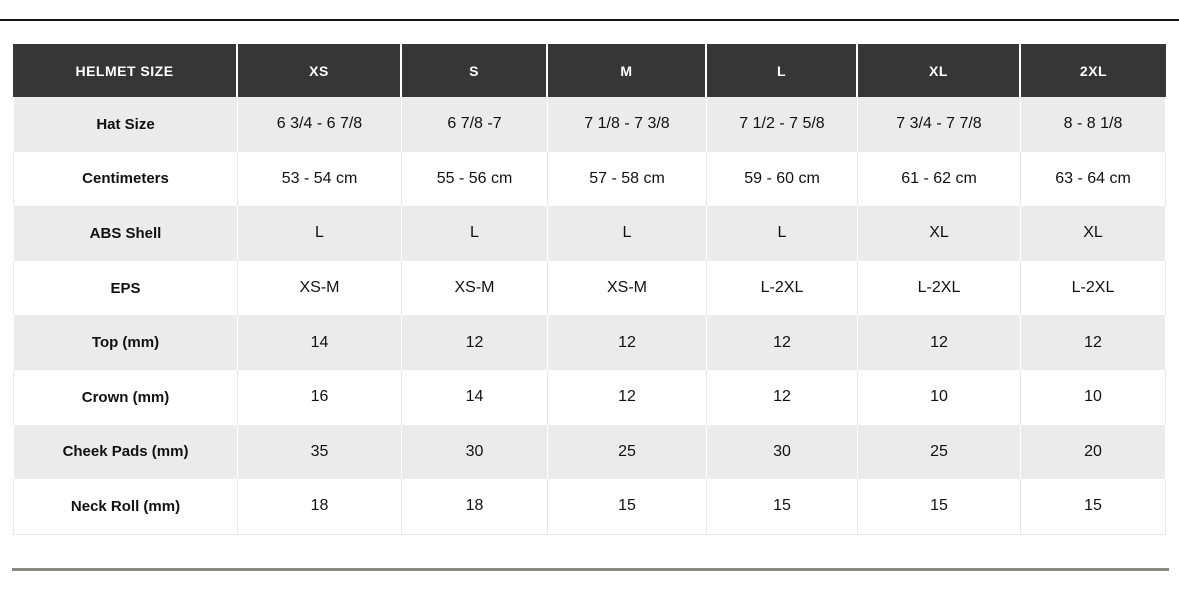 This screenshot has width=1179, height=609. What do you see at coordinates (627, 179) in the screenshot?
I see `table-cell: 57 - 58 cm` at bounding box center [627, 179].